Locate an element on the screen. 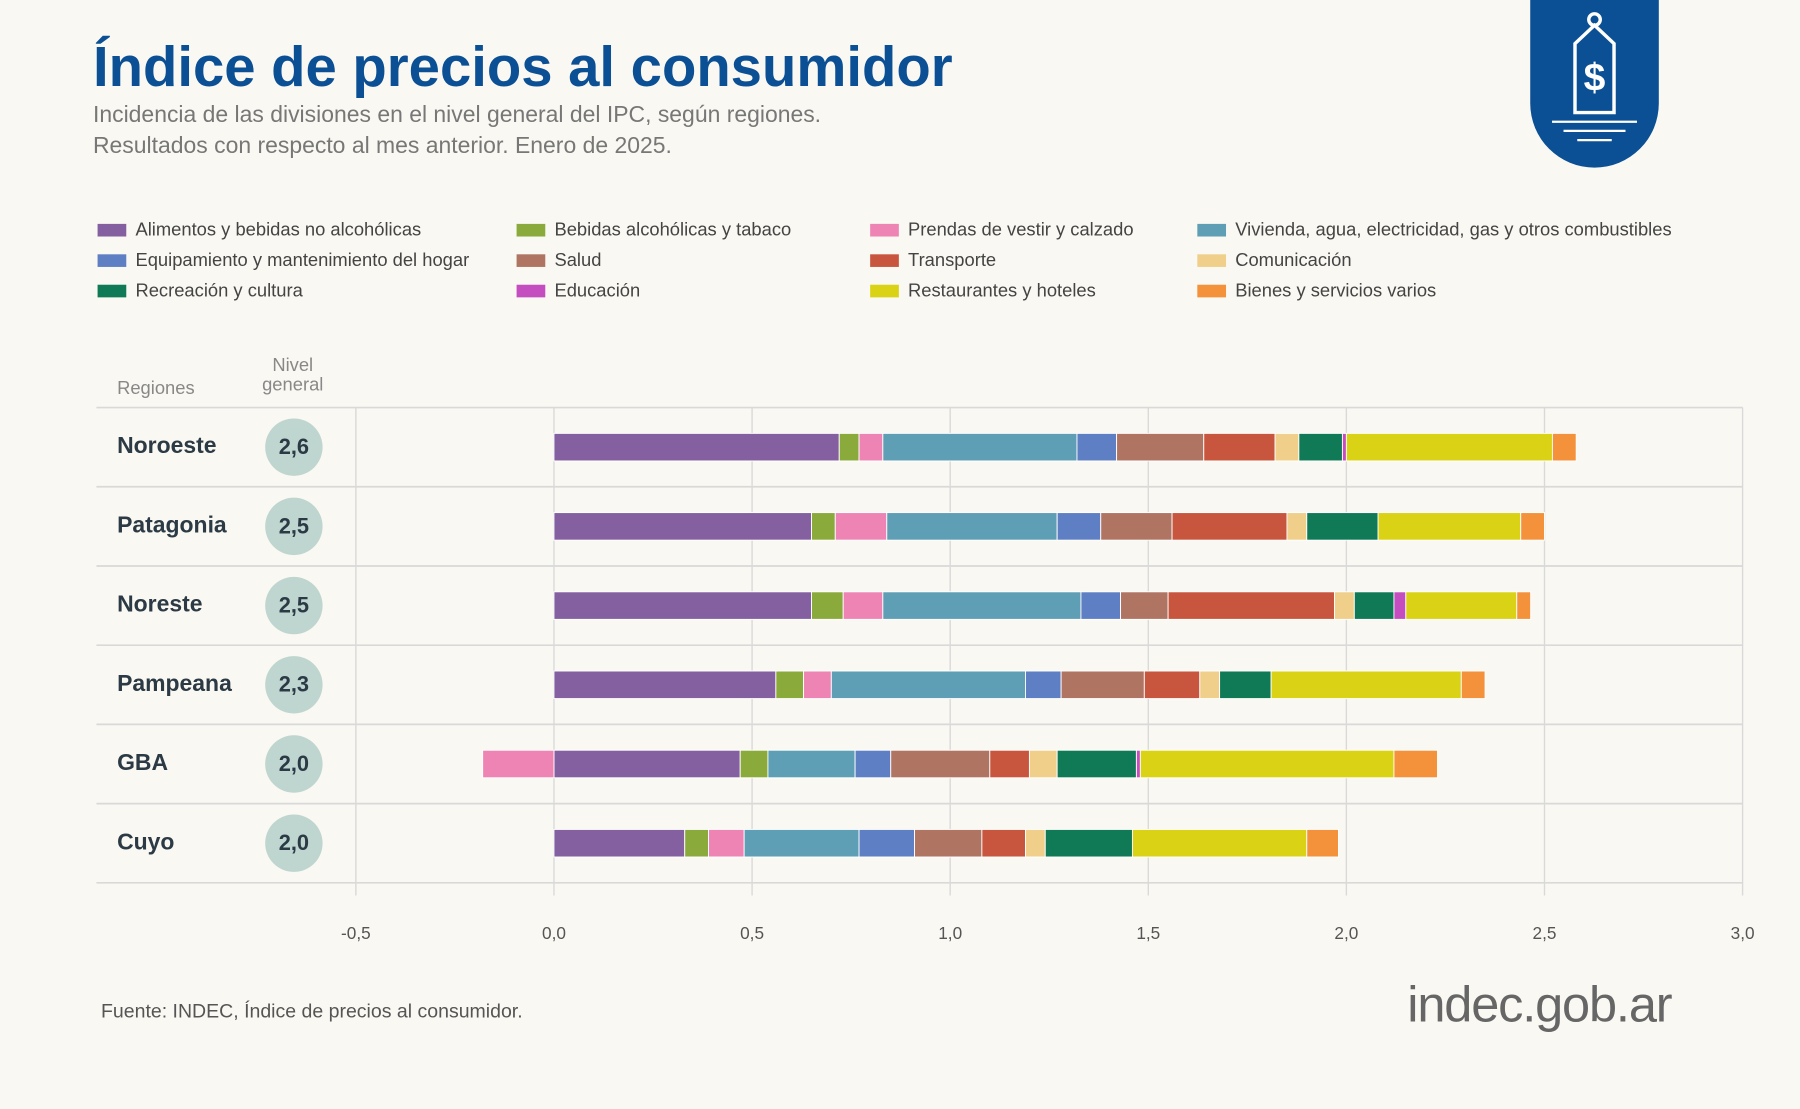 Image resolution: width=1800 pixels, height=1109 pixels. level-label: 2,0 is located at coordinates (294, 842).